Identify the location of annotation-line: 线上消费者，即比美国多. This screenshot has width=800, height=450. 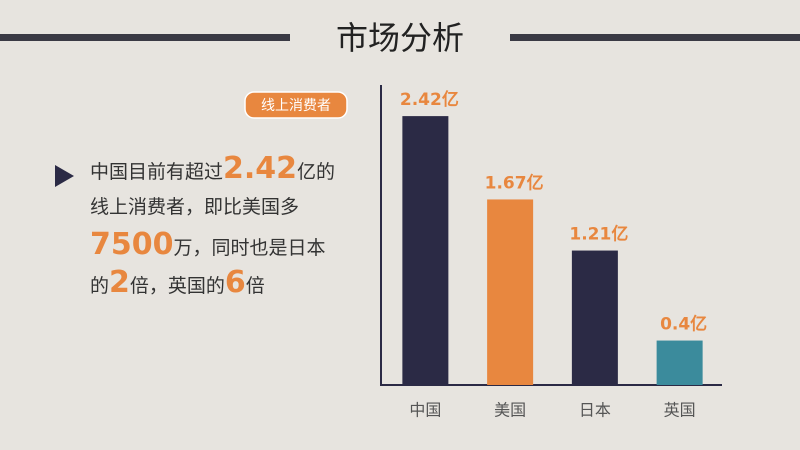
(212, 207).